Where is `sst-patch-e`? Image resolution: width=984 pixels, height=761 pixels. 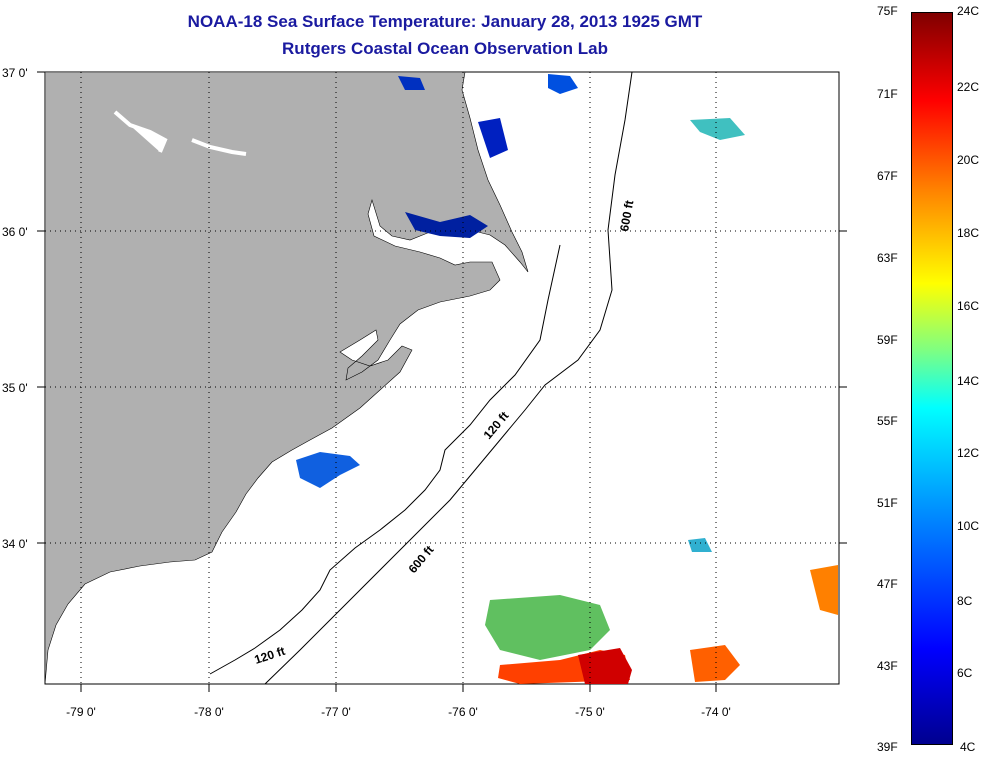
sst-patch-e is located at coordinates (700, 545).